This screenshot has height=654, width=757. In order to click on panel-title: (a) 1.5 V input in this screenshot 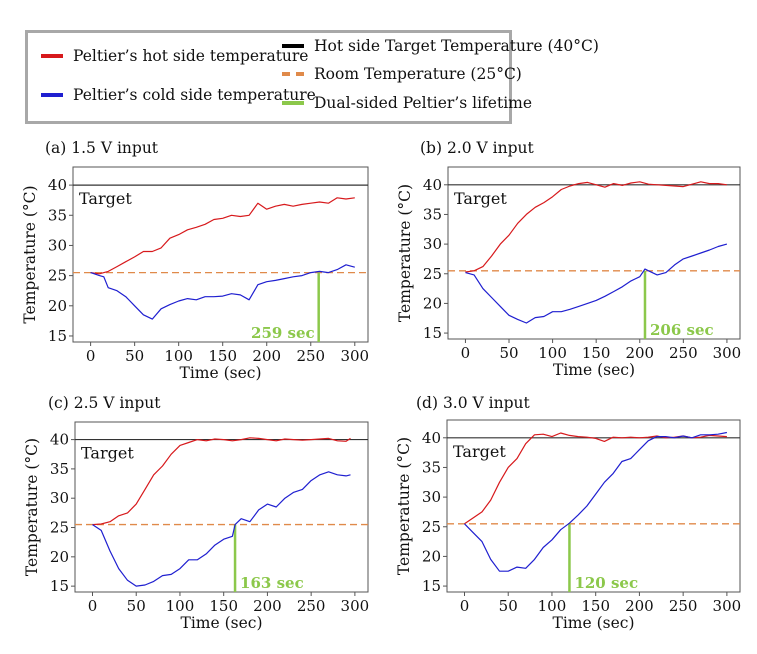, I will do `click(102, 148)`.